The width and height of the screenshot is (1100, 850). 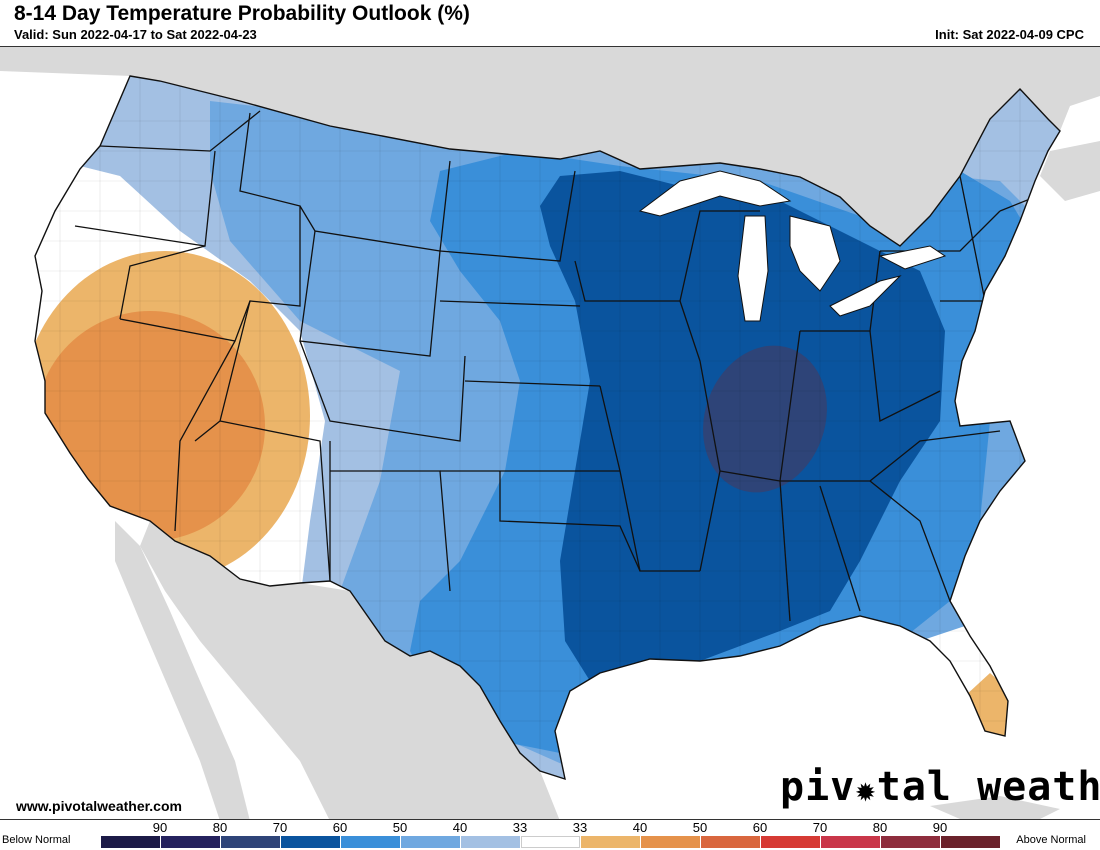 What do you see at coordinates (818, 787) in the screenshot?
I see `brand-text-left: piv` at bounding box center [818, 787].